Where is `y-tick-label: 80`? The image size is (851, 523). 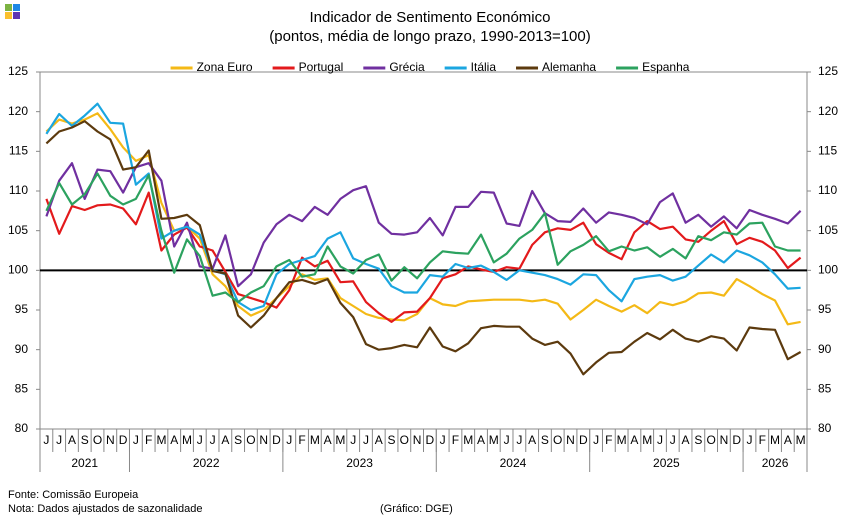
y-tick-label: 80 is located at coordinates (22, 428).